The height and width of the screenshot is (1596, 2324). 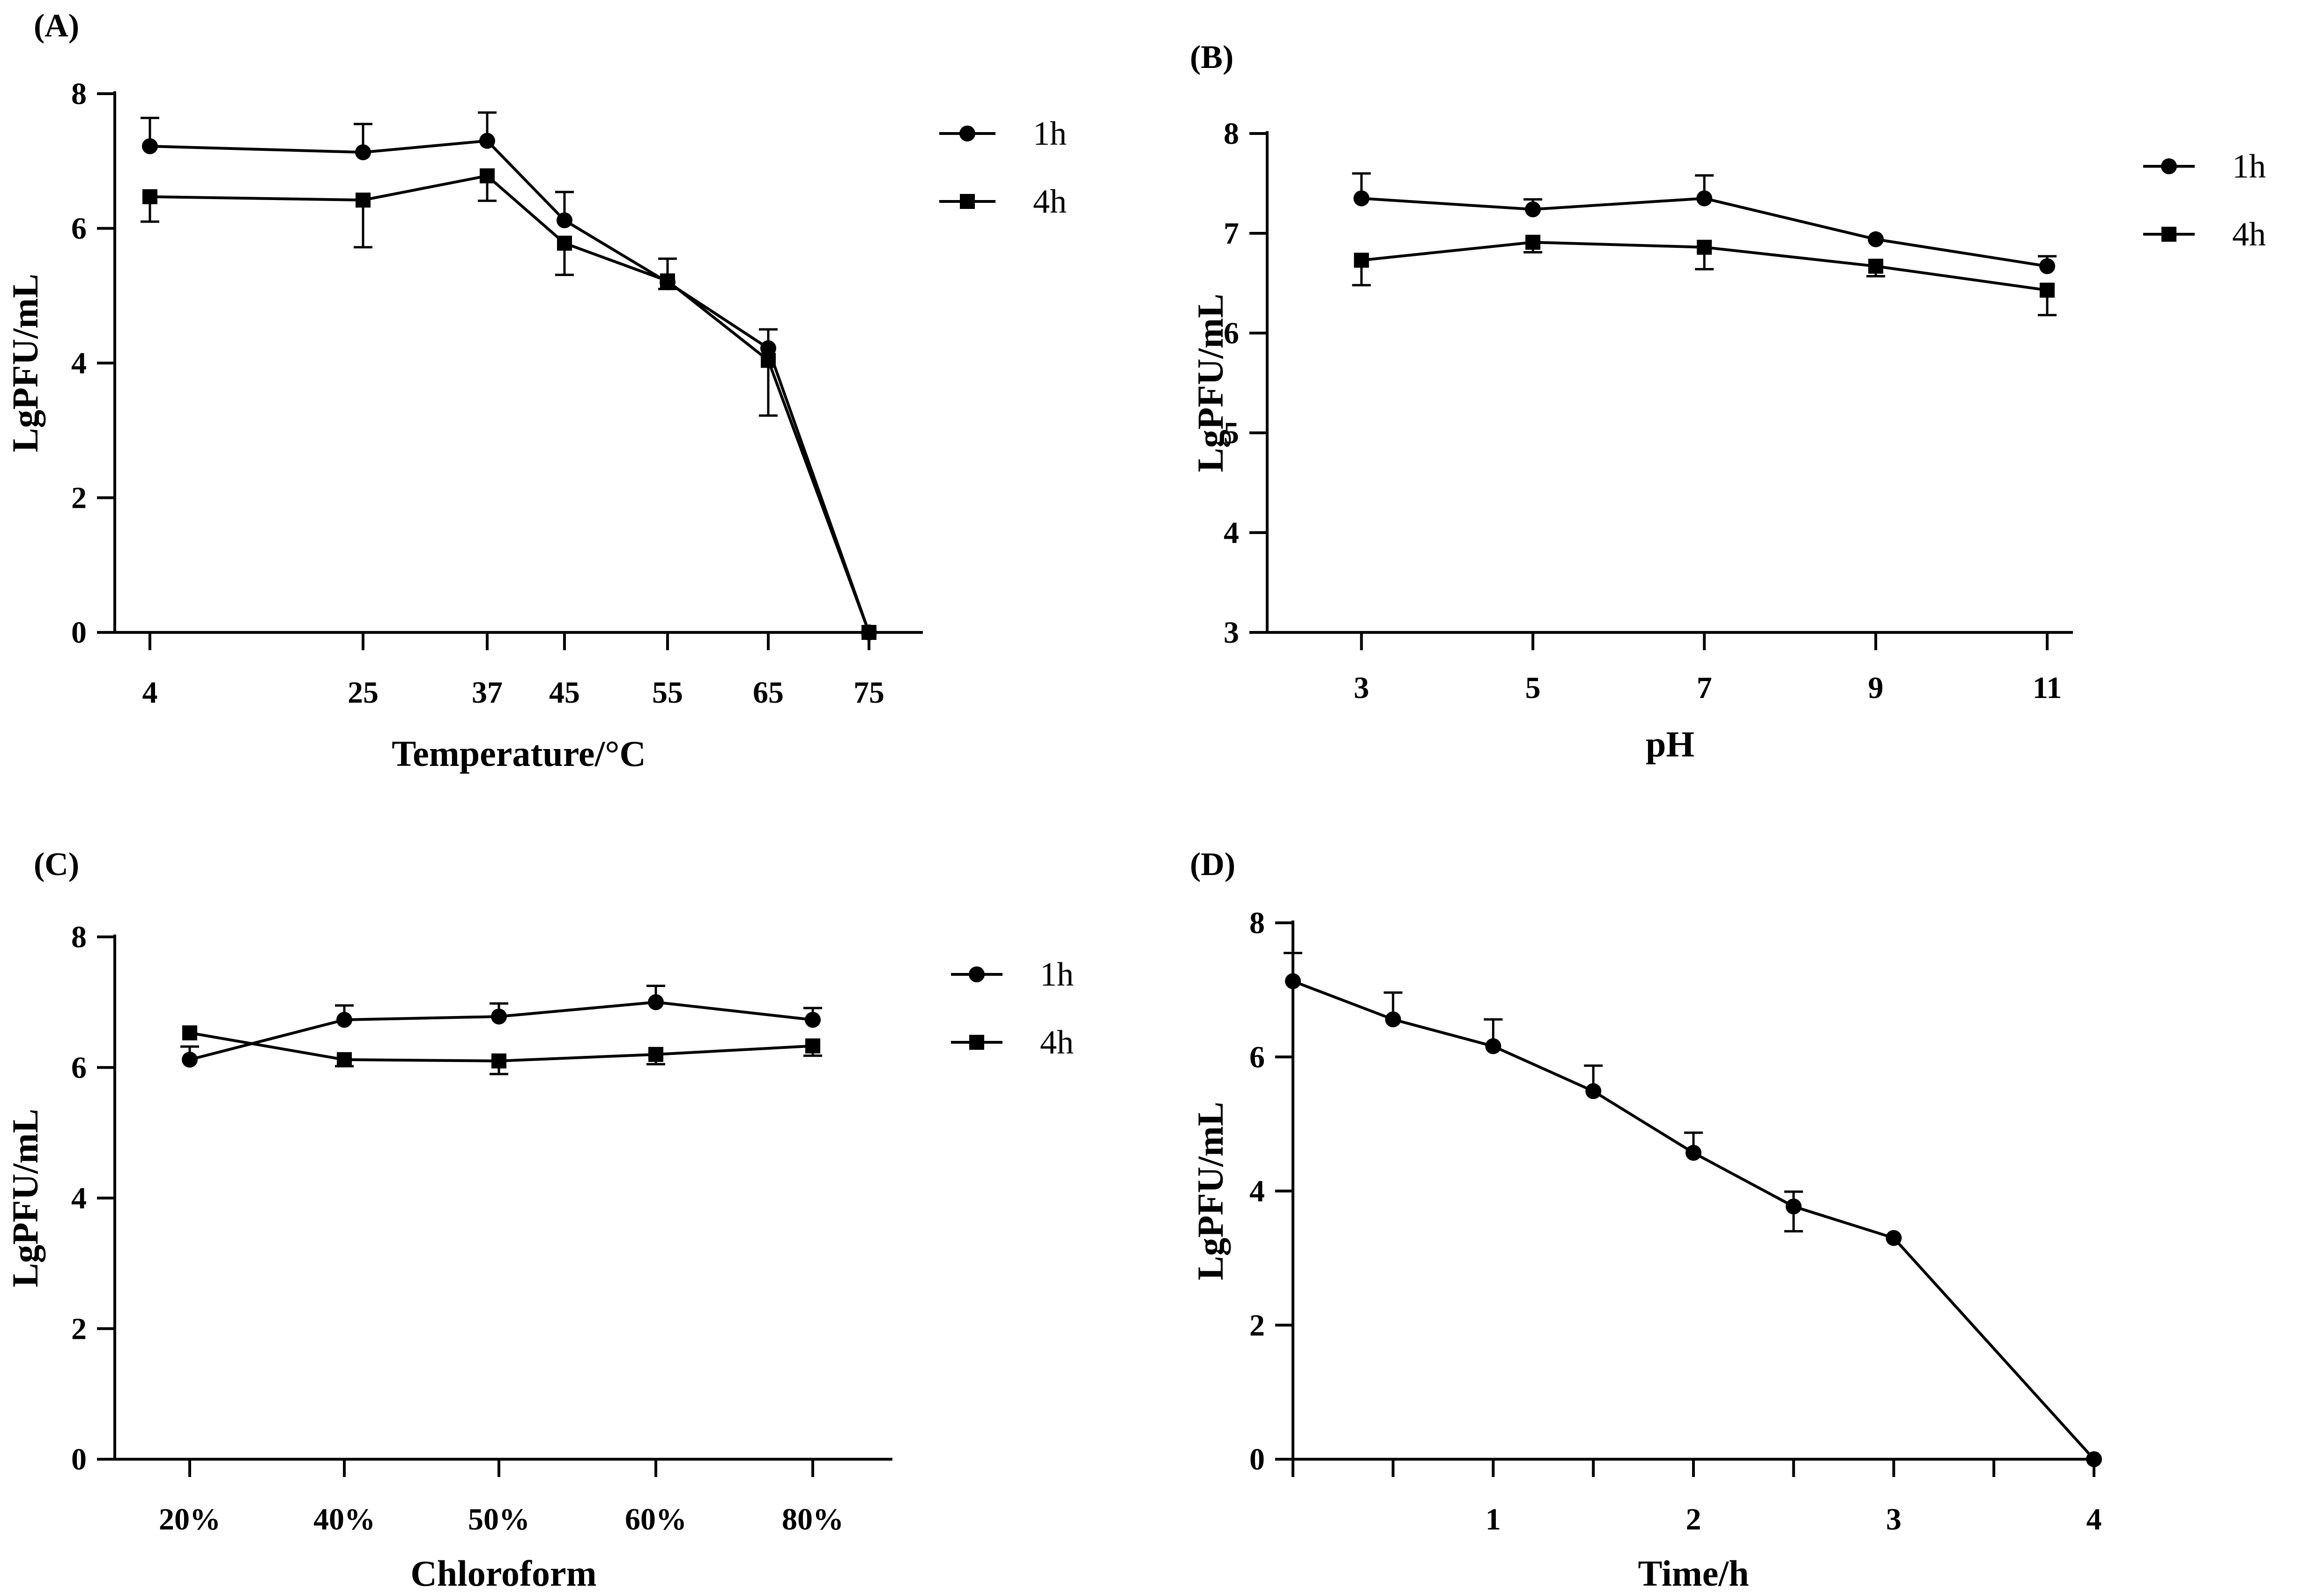 I want to click on x-tick-label: 11, so click(x=2047, y=688).